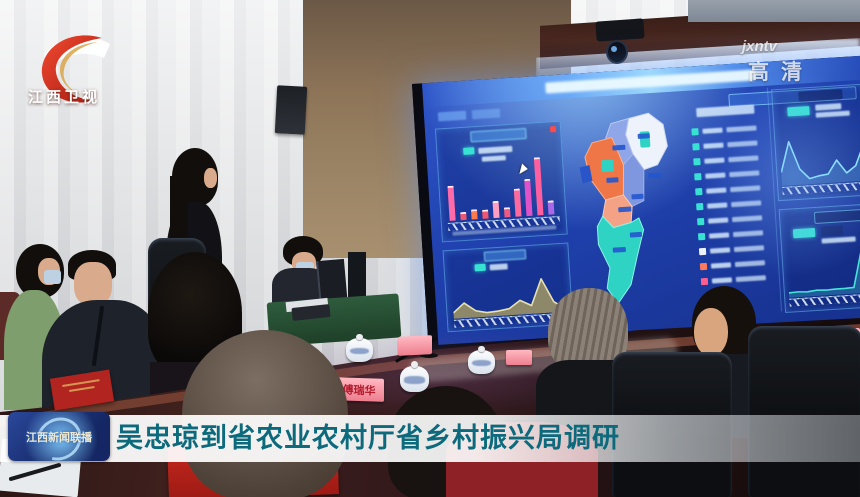 The height and width of the screenshot is (497, 860). What do you see at coordinates (824, 274) in the screenshot?
I see `spike-area-chart` at bounding box center [824, 274].